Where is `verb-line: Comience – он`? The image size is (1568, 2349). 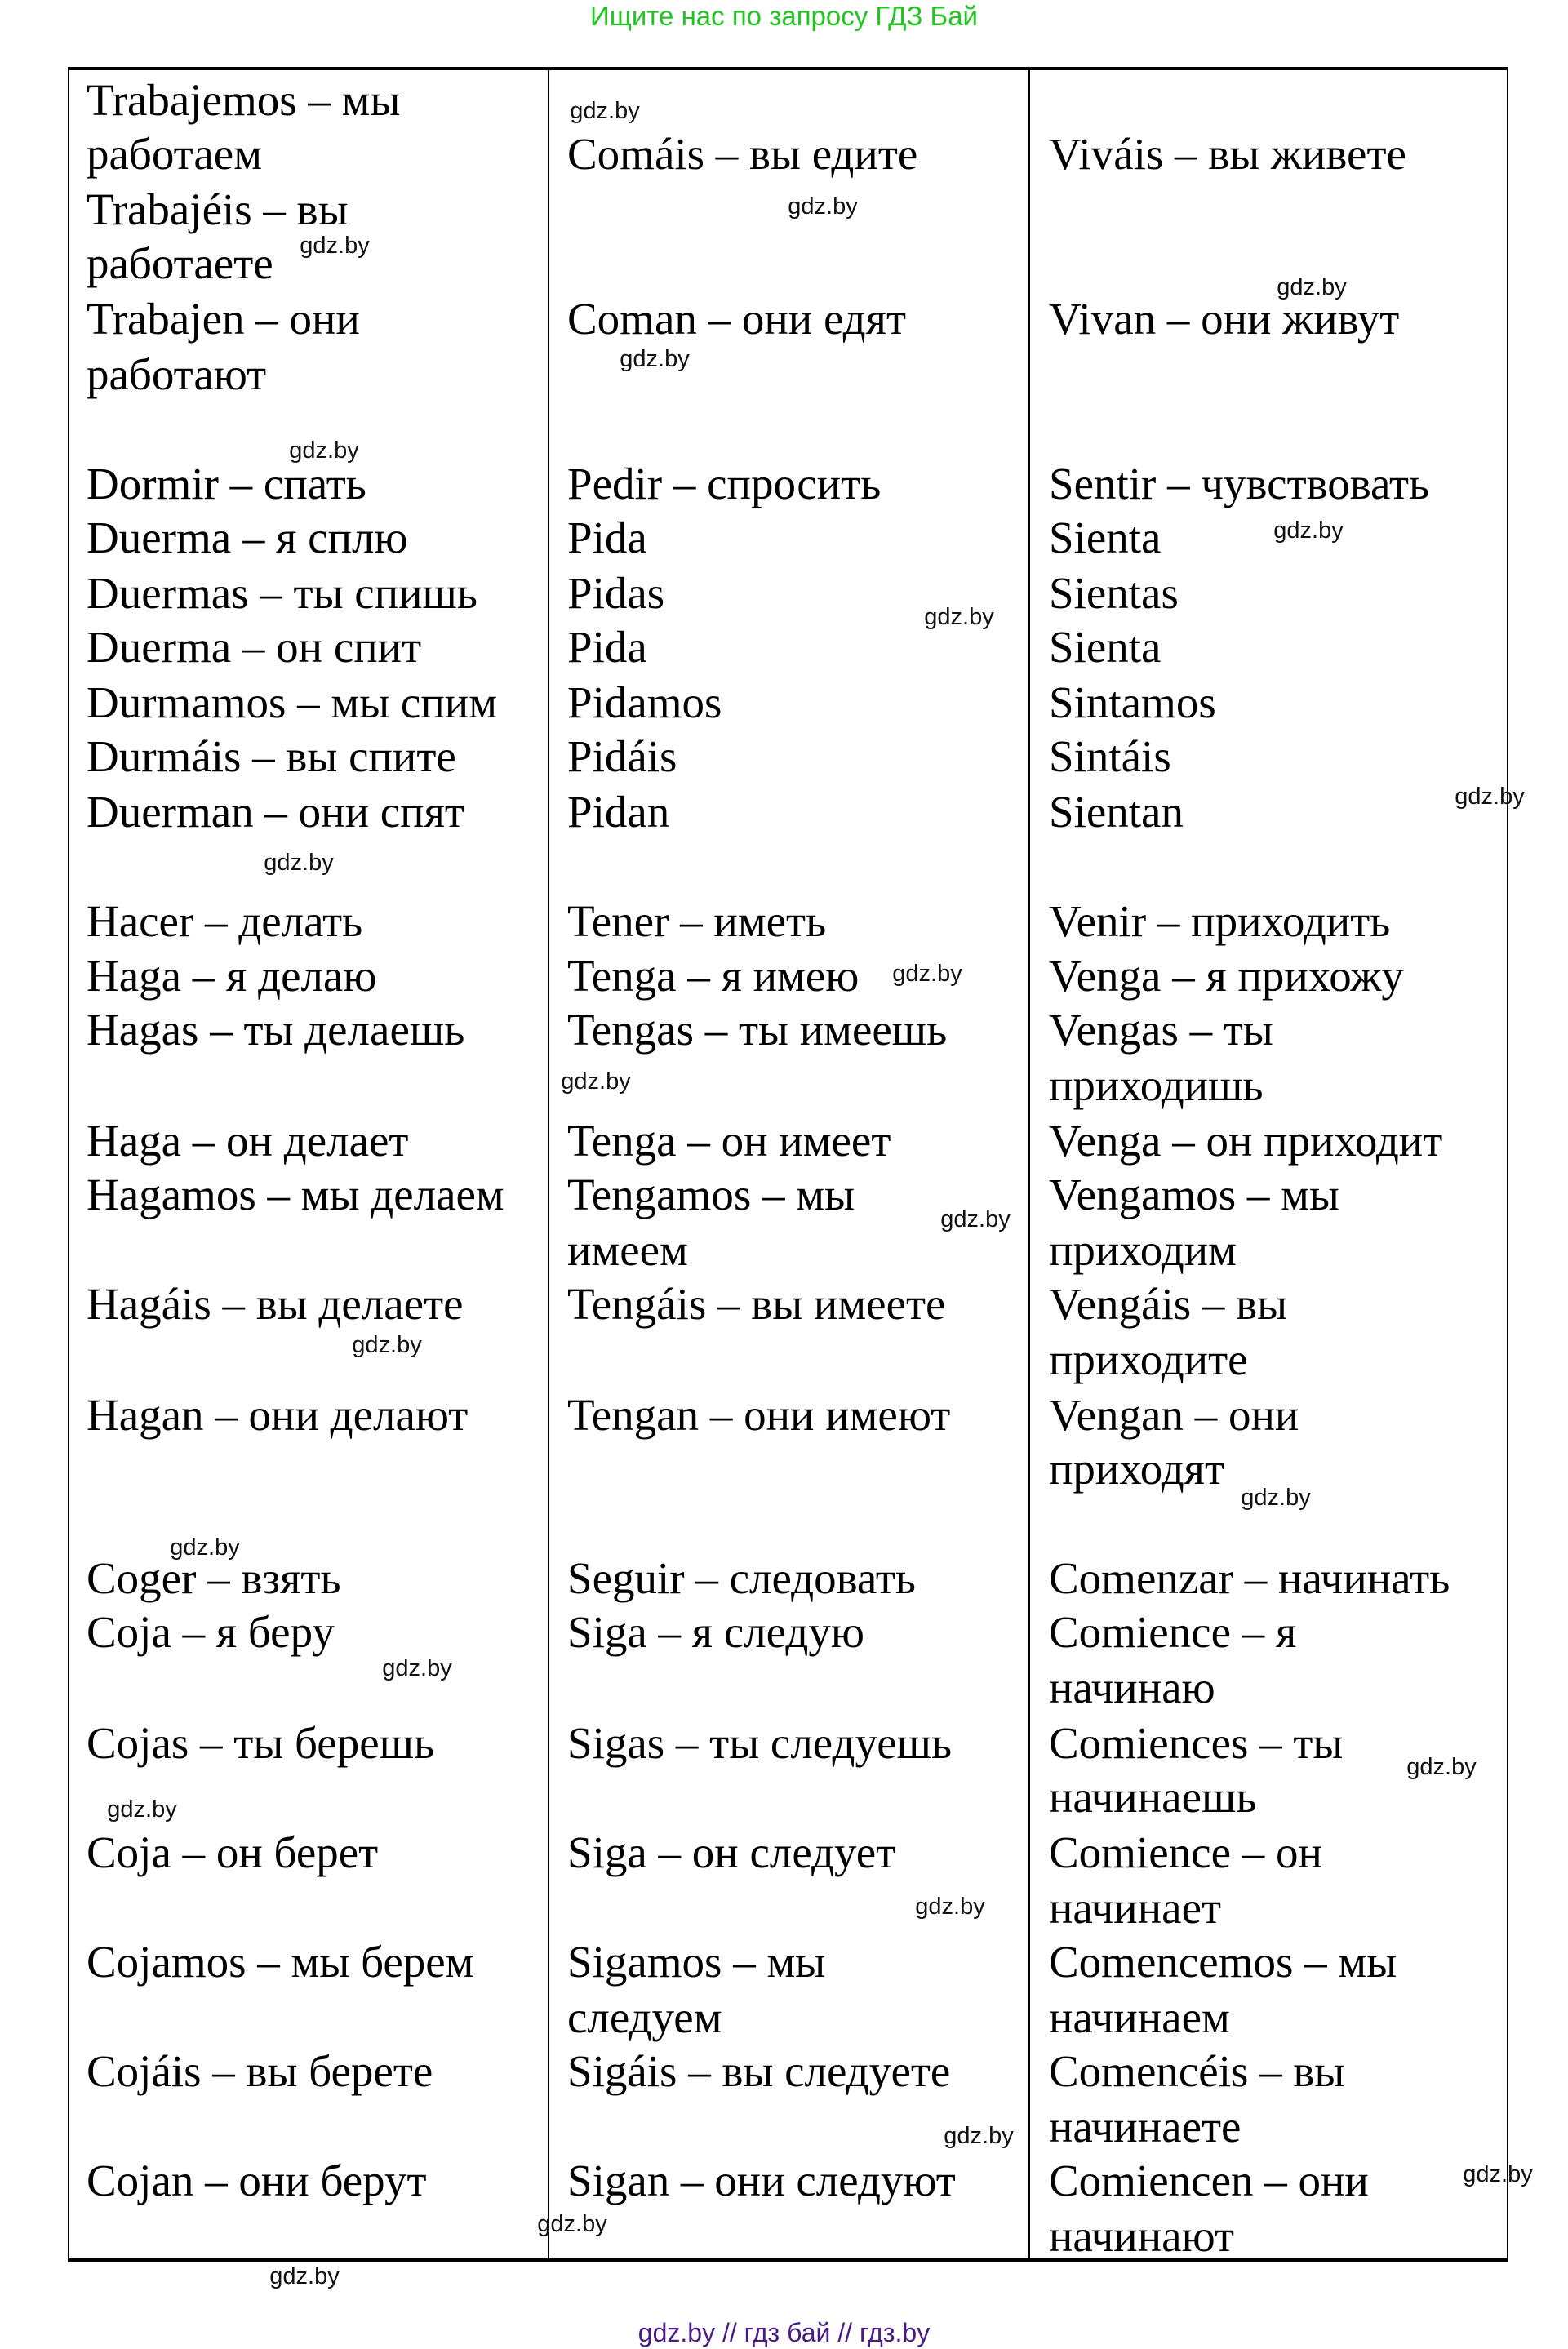 verb-line: Comience – он is located at coordinates (1185, 1852).